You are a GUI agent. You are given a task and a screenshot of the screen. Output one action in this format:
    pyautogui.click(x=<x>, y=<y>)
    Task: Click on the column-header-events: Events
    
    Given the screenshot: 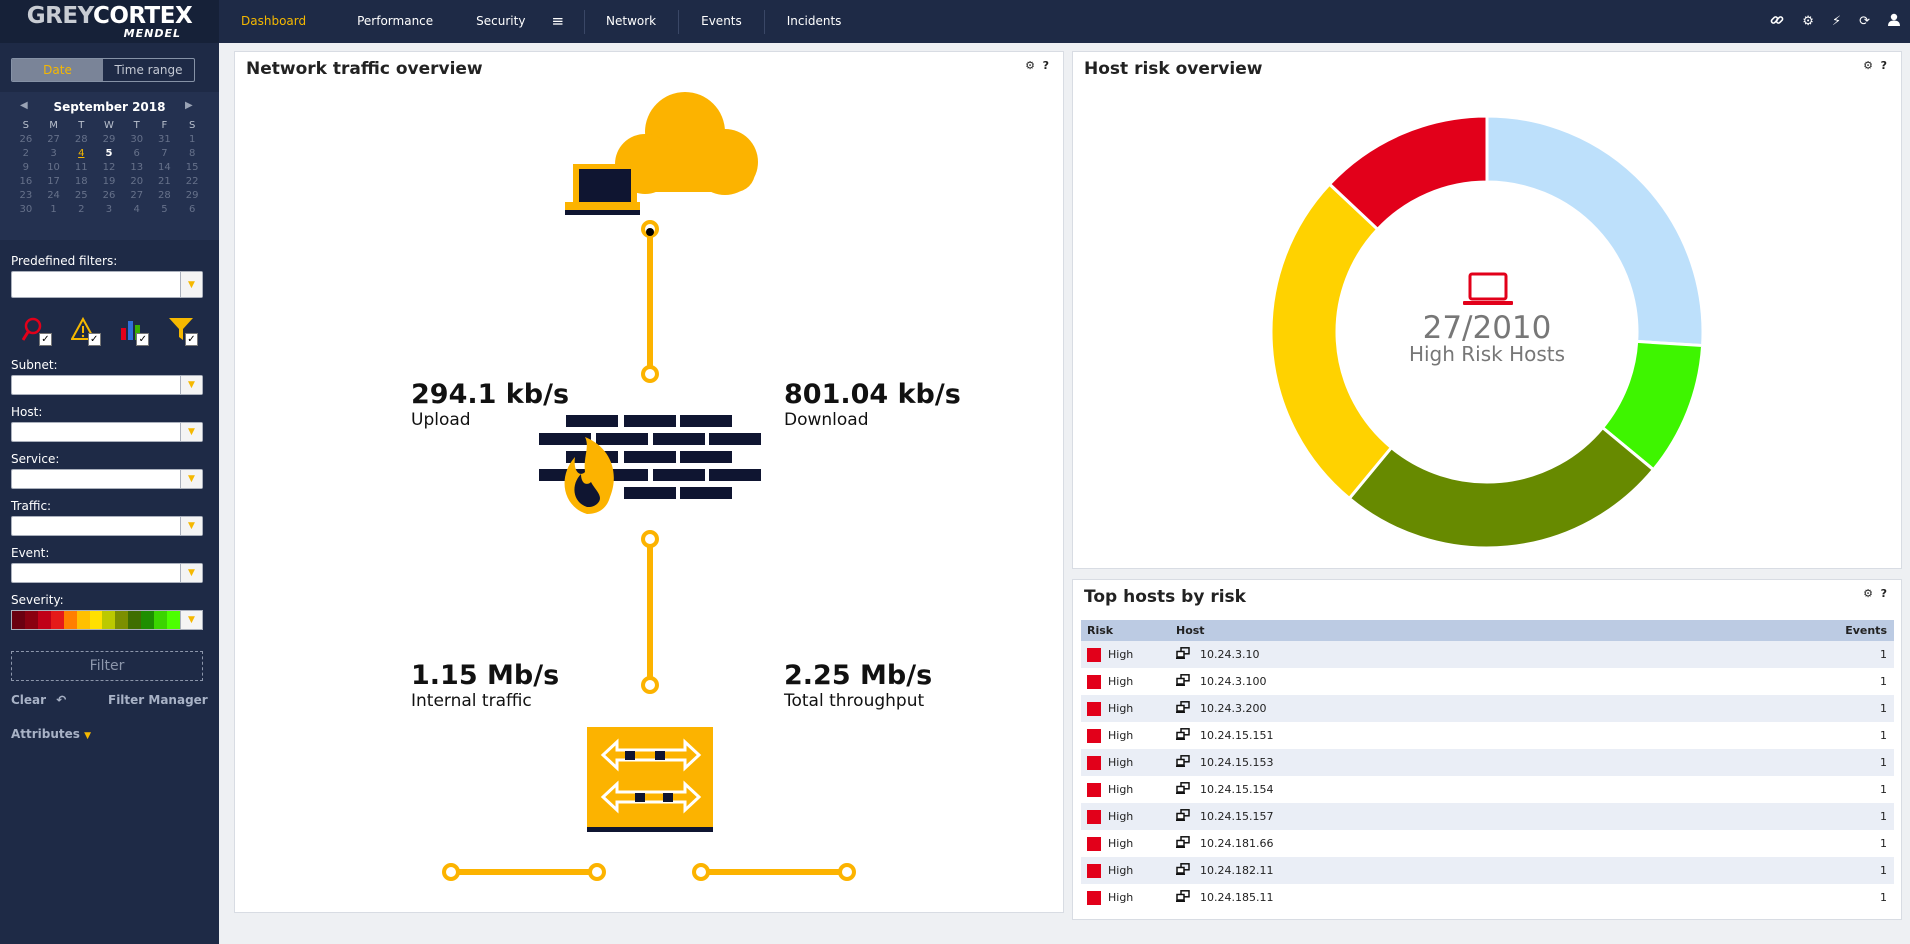 What is the action you would take?
    pyautogui.click(x=1866, y=630)
    